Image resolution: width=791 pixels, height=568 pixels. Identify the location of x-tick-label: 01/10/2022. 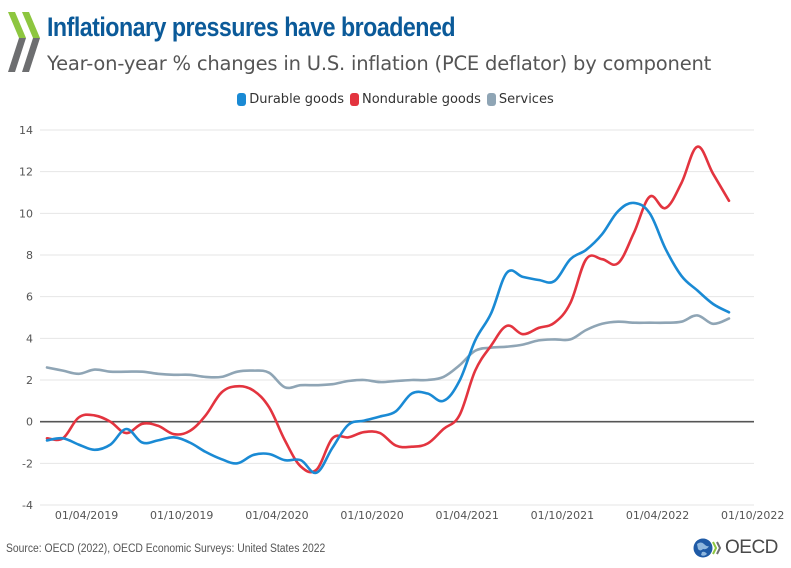
(752, 515).